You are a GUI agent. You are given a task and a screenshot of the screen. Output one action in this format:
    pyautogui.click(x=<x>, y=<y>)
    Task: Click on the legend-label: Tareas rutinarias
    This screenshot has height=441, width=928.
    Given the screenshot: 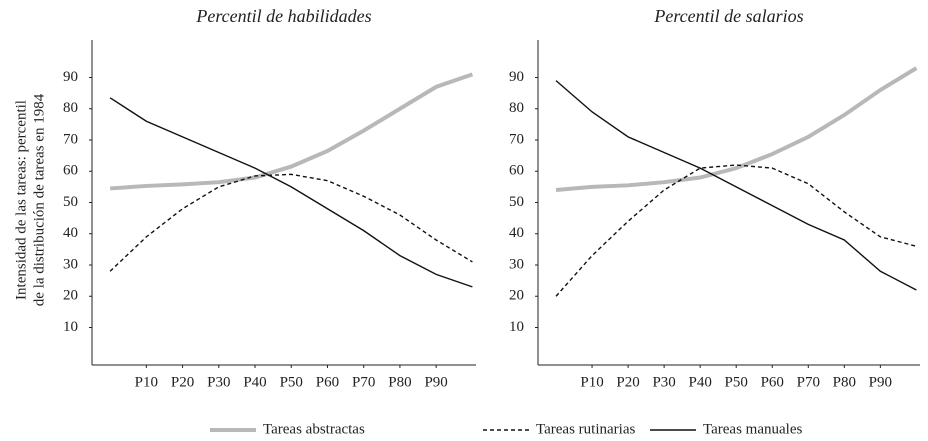 What is the action you would take?
    pyautogui.click(x=585, y=429)
    